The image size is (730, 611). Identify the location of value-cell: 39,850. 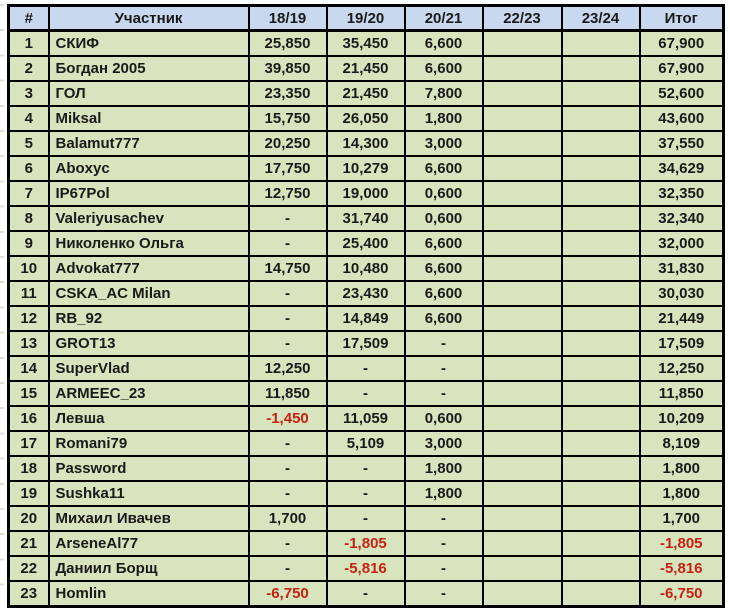
(287, 68).